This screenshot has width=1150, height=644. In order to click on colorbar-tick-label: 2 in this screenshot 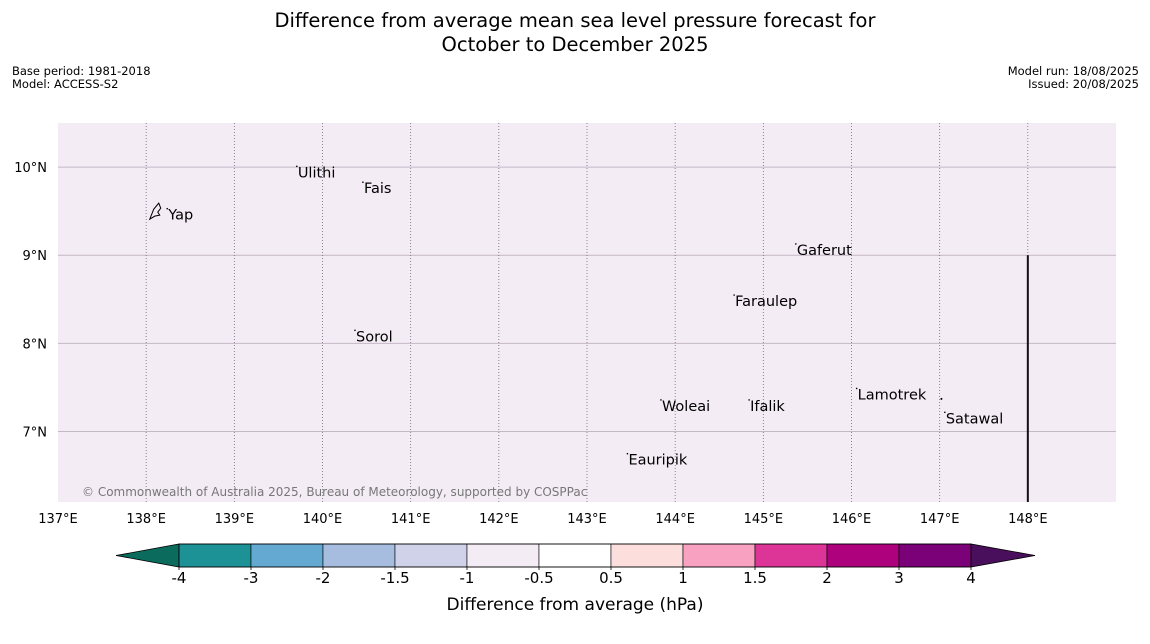, I will do `click(827, 578)`.